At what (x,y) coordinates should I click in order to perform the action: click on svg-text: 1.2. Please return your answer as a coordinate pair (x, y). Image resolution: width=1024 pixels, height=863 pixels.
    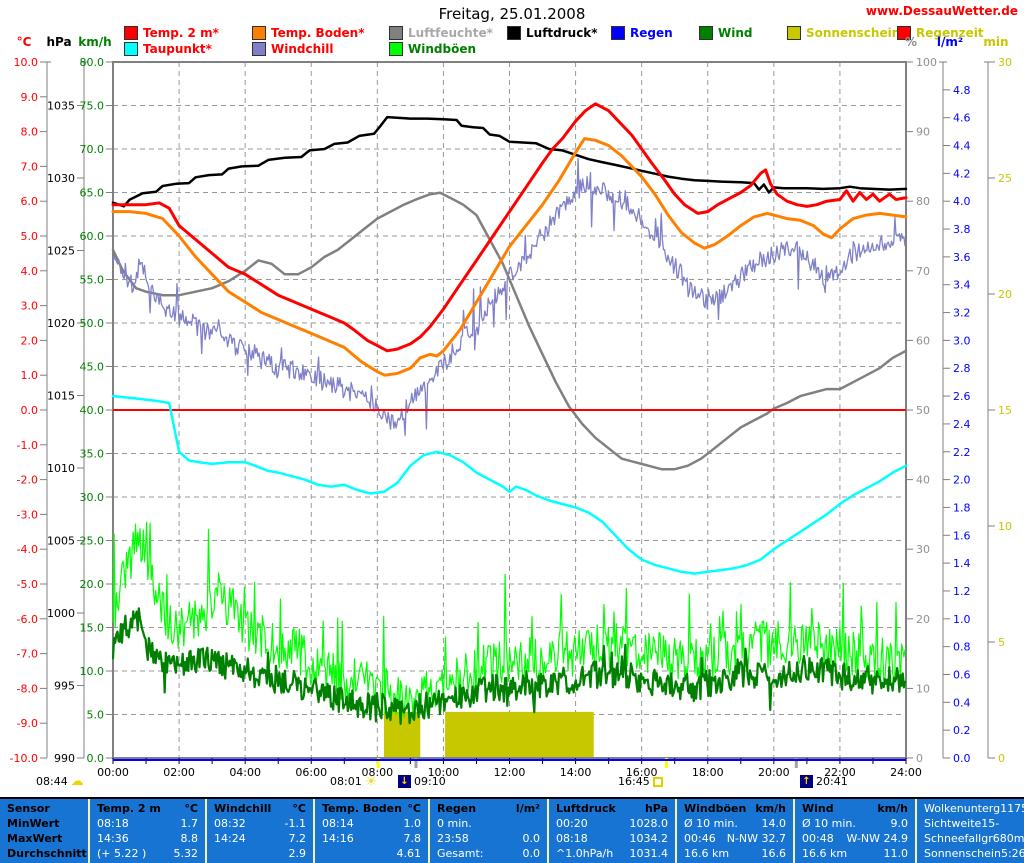
    Looking at the image, I should click on (962, 591).